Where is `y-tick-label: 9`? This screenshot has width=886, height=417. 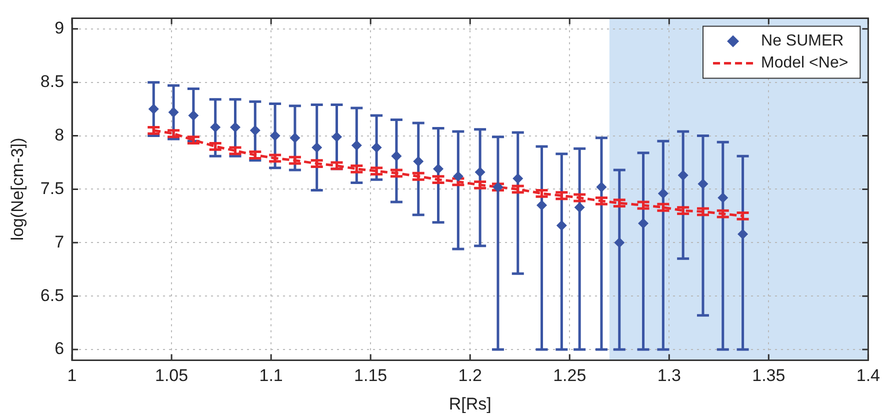 y-tick-label: 9 is located at coordinates (59, 28).